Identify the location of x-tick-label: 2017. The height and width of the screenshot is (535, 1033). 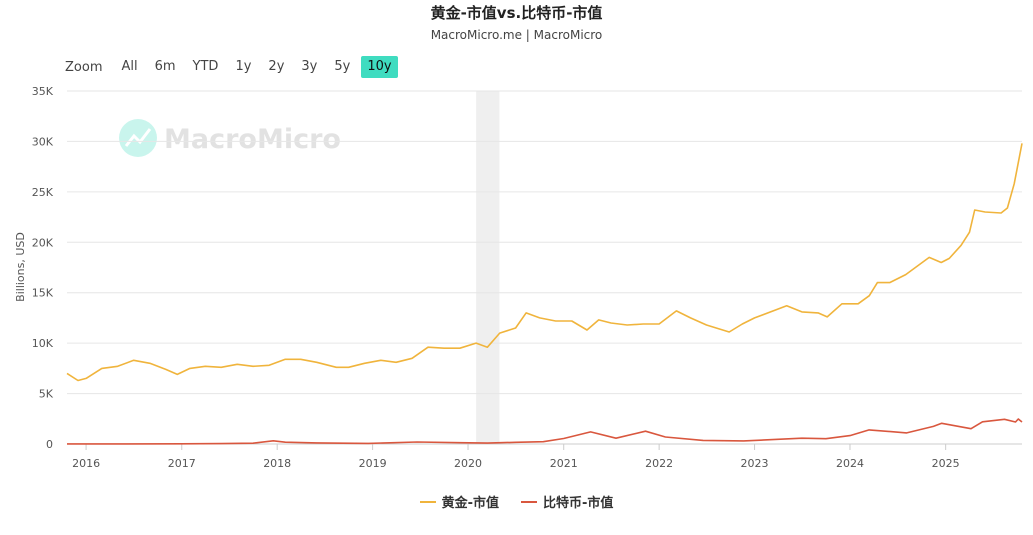
(182, 463).